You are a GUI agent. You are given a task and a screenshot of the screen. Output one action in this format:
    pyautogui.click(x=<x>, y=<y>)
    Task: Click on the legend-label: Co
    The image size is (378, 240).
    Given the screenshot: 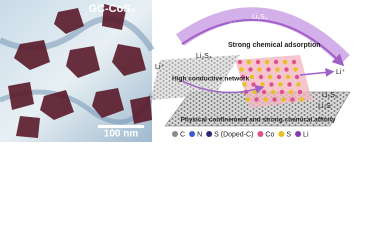 What is the action you would take?
    pyautogui.click(x=269, y=134)
    